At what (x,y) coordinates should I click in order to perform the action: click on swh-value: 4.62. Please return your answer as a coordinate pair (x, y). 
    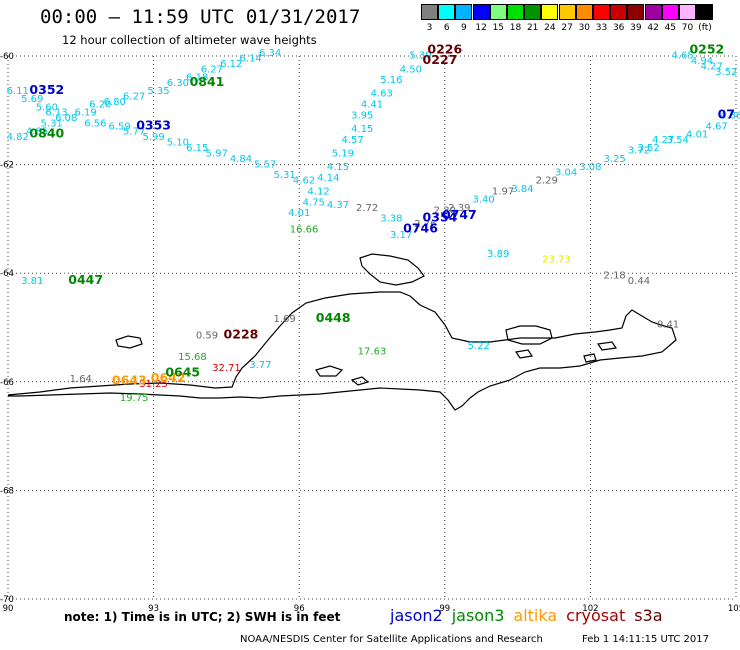
    Looking at the image, I should click on (304, 181).